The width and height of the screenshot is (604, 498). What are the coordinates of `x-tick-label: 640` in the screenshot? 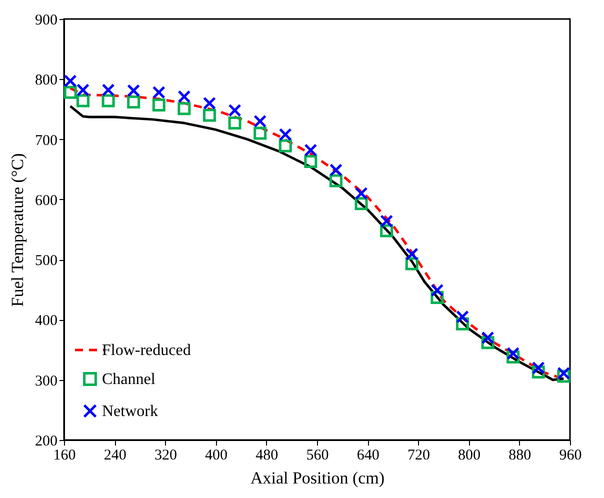 It's located at (368, 456).